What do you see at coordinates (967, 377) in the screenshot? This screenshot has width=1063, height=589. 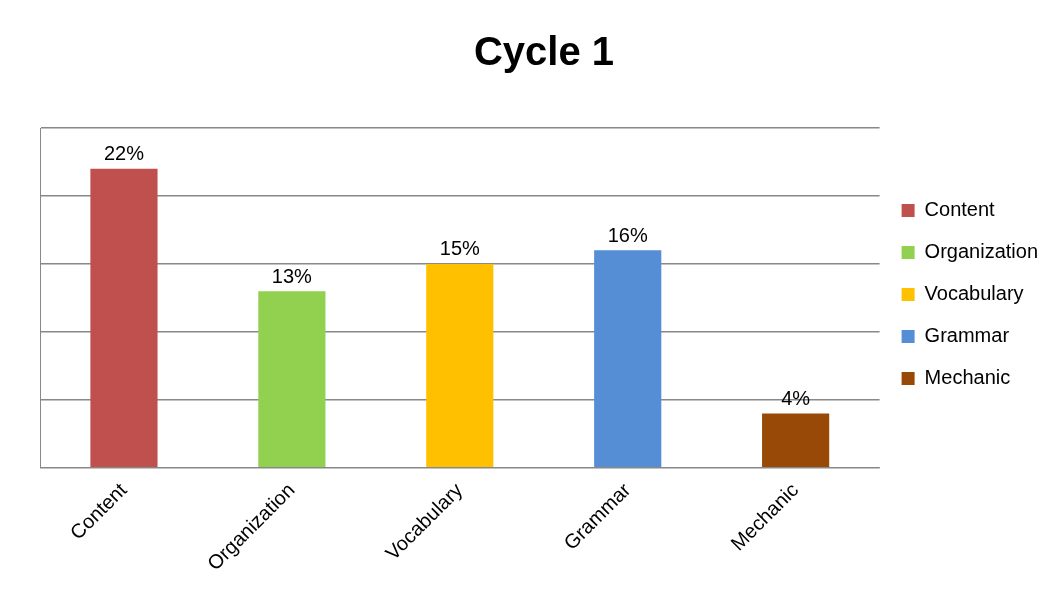 I see `legend-label: Mechanic` at bounding box center [967, 377].